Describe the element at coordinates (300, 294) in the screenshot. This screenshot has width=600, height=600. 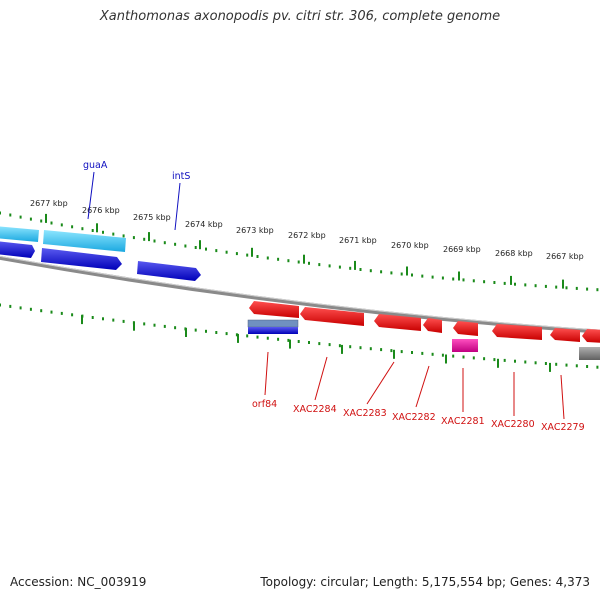
I see `genome-backbone` at that location.